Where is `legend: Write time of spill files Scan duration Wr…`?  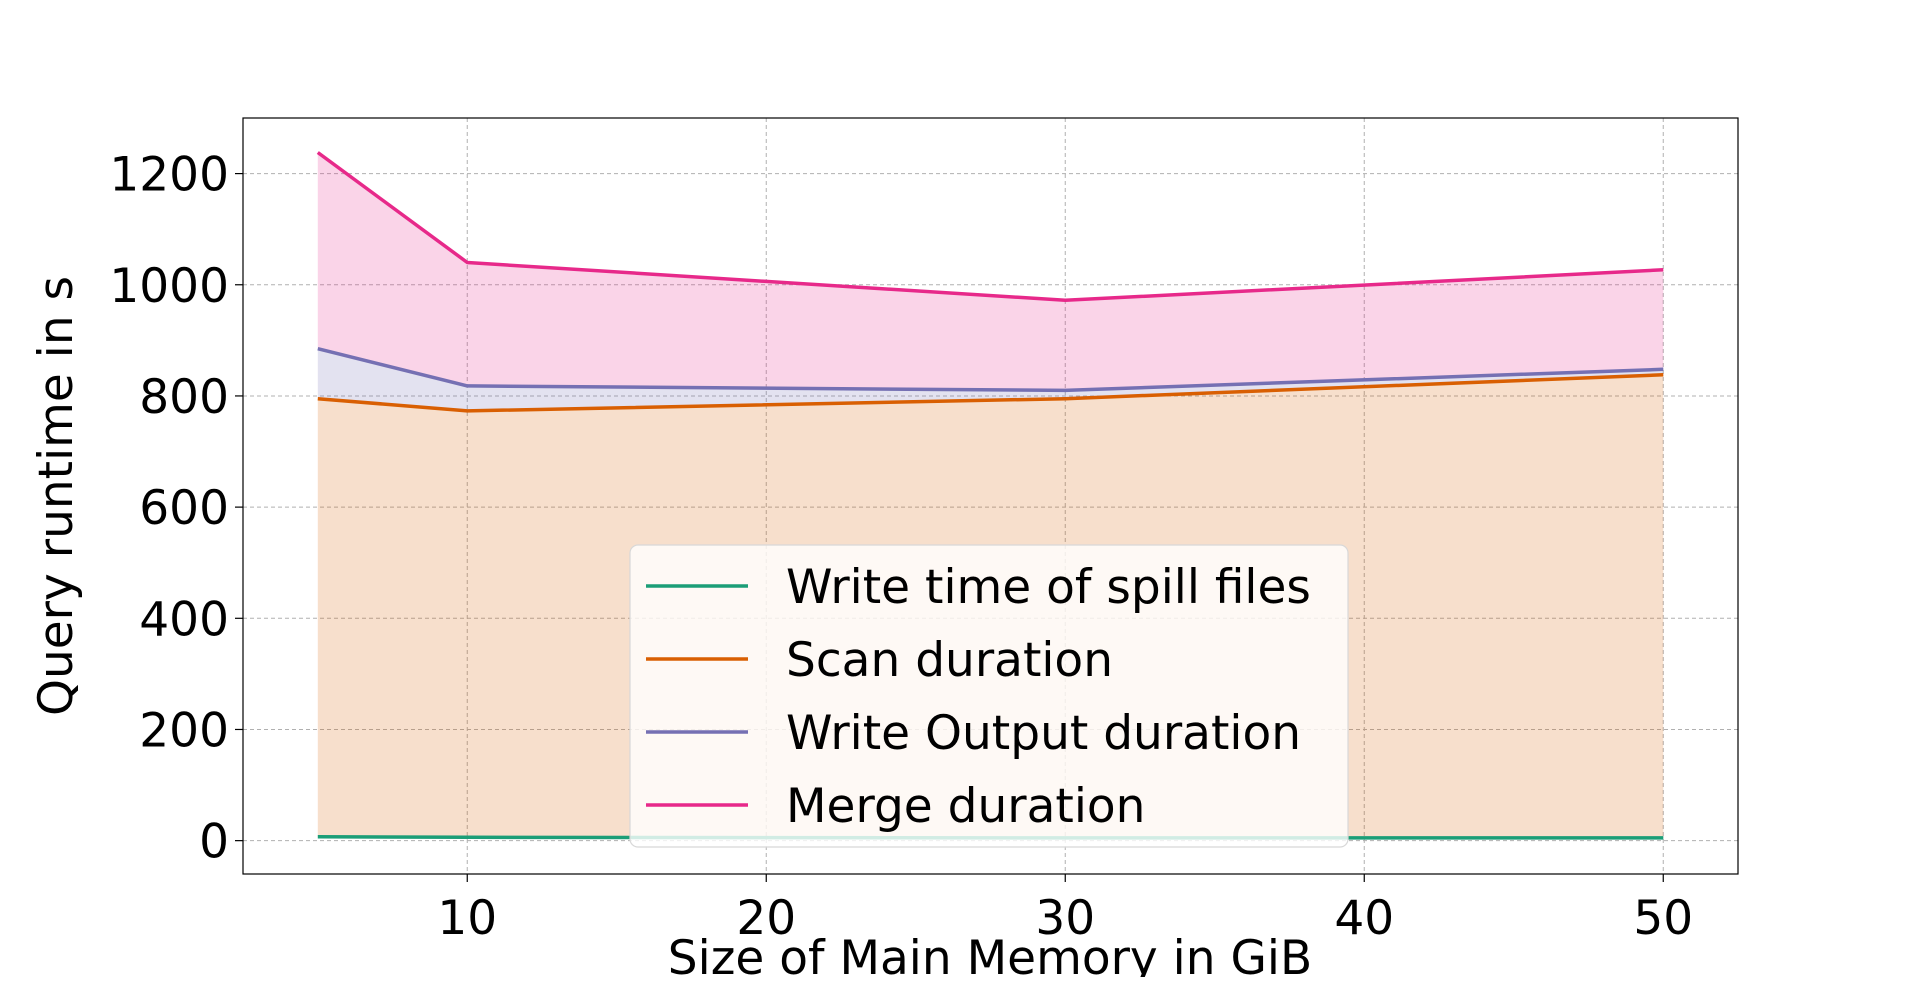
legend: Write time of spill files Scan duration Wr… is located at coordinates (989, 696).